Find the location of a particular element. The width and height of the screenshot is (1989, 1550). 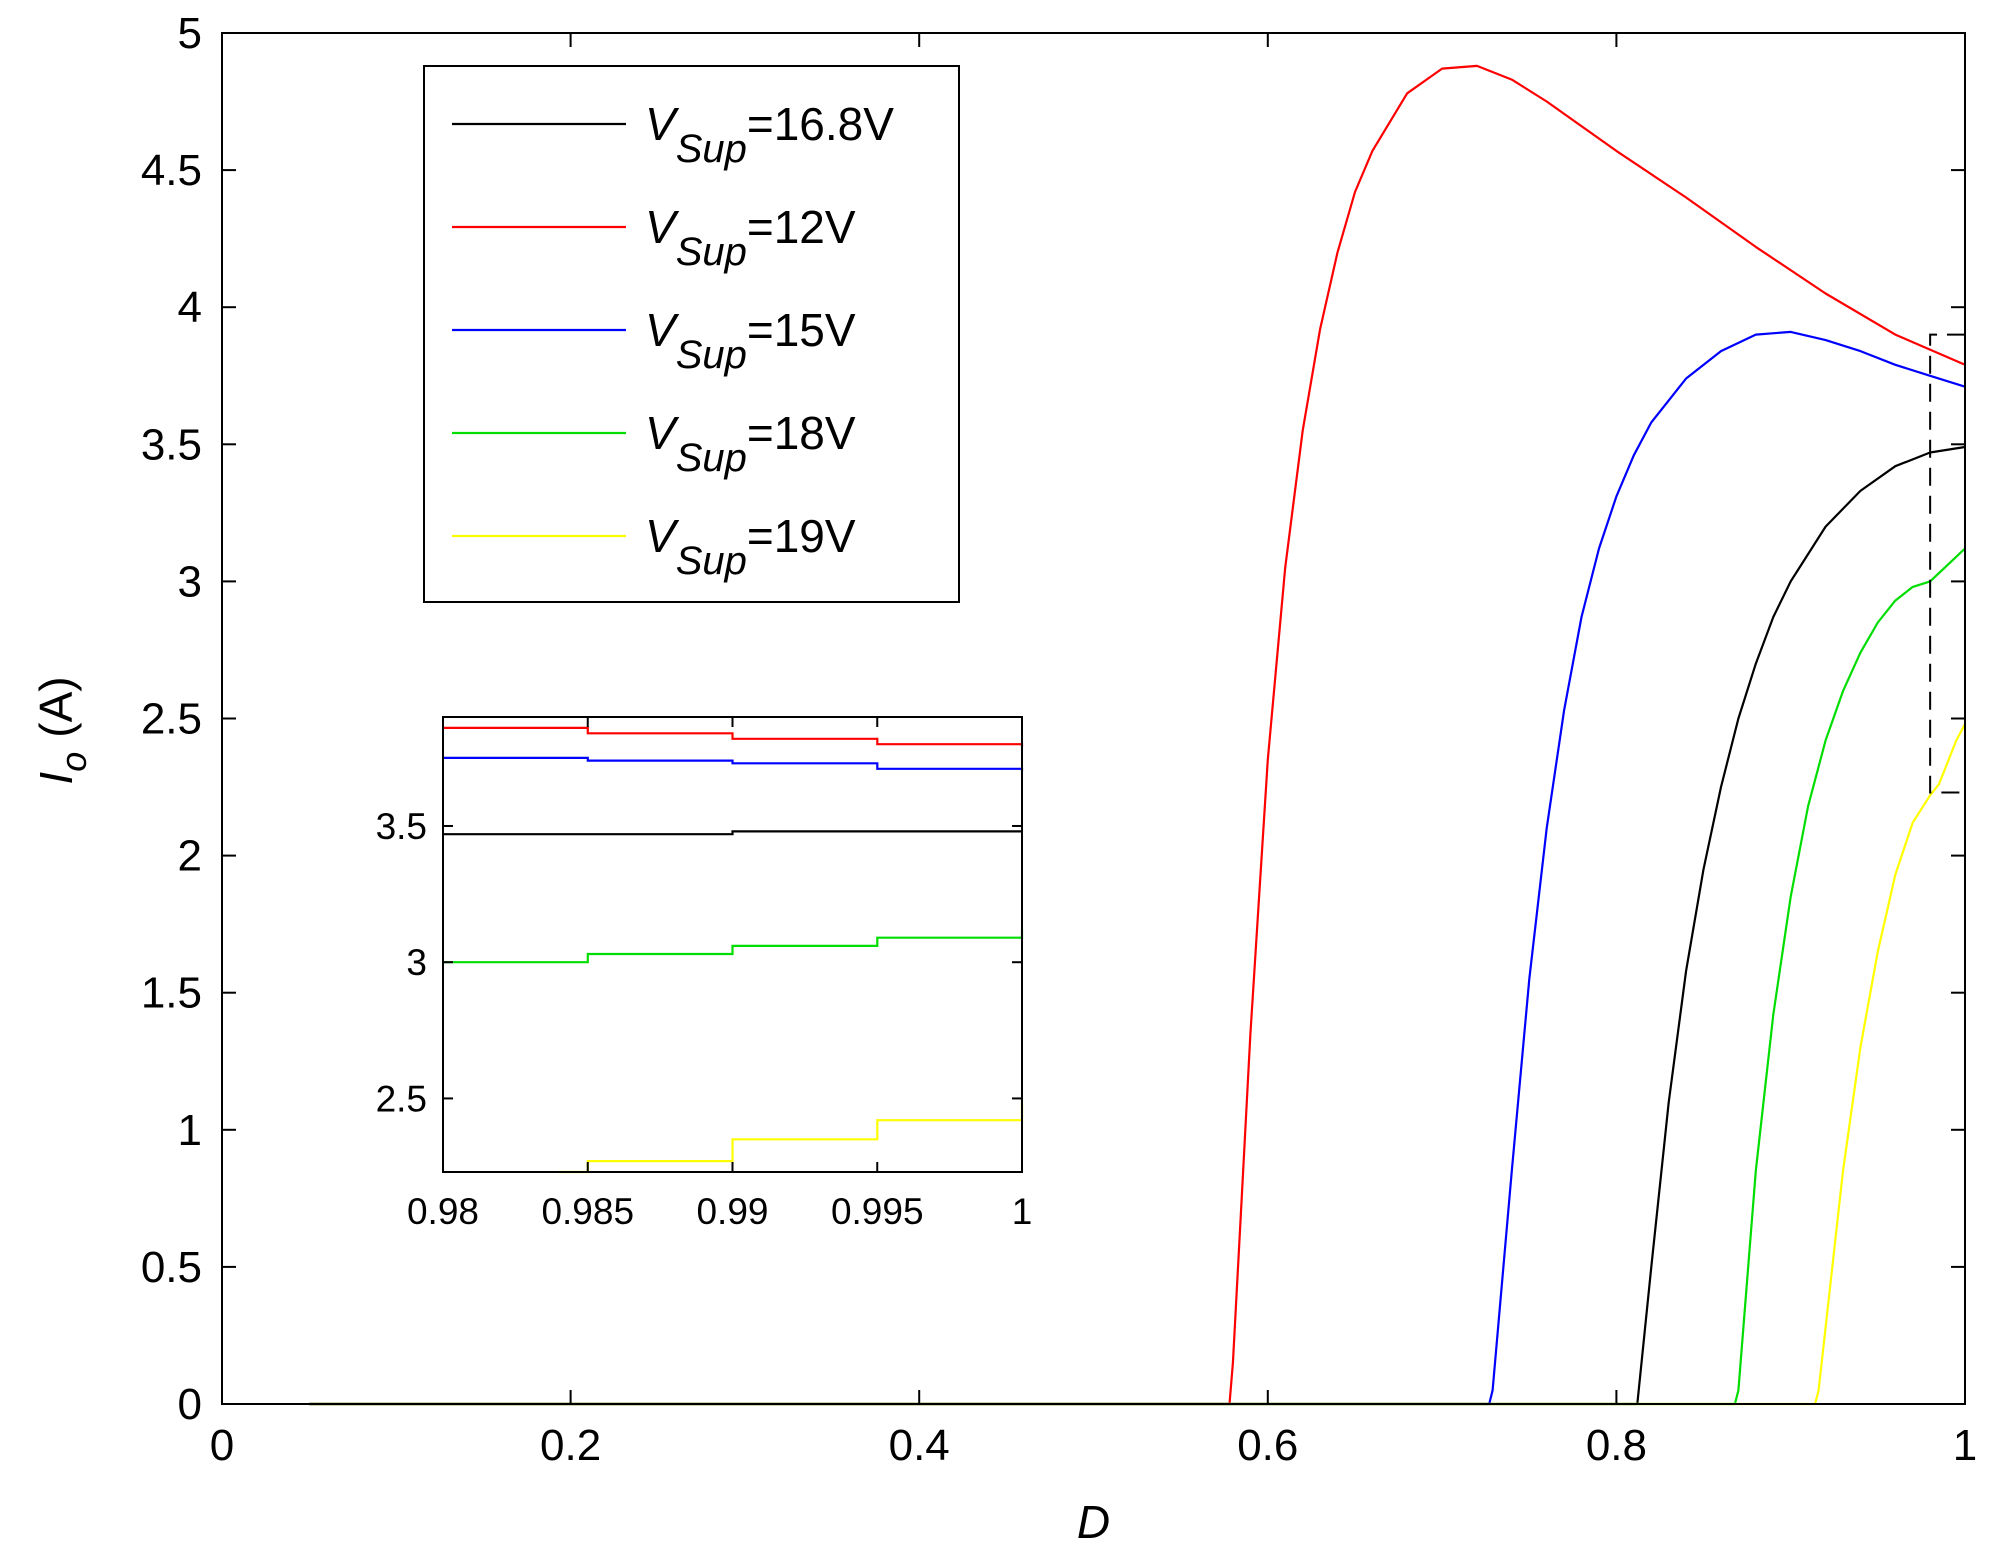

x-tick-label: 1 is located at coordinates (1965, 1445).